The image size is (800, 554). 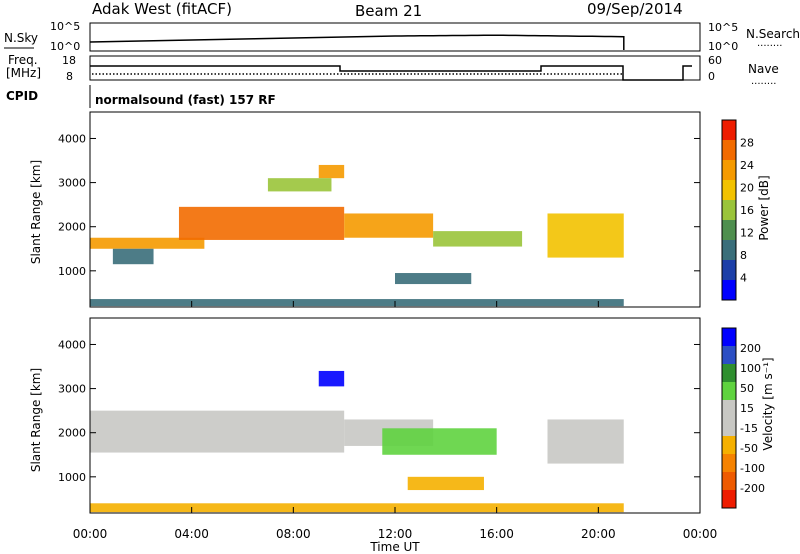 What do you see at coordinates (773, 34) in the screenshot?
I see `search-label: N.Search` at bounding box center [773, 34].